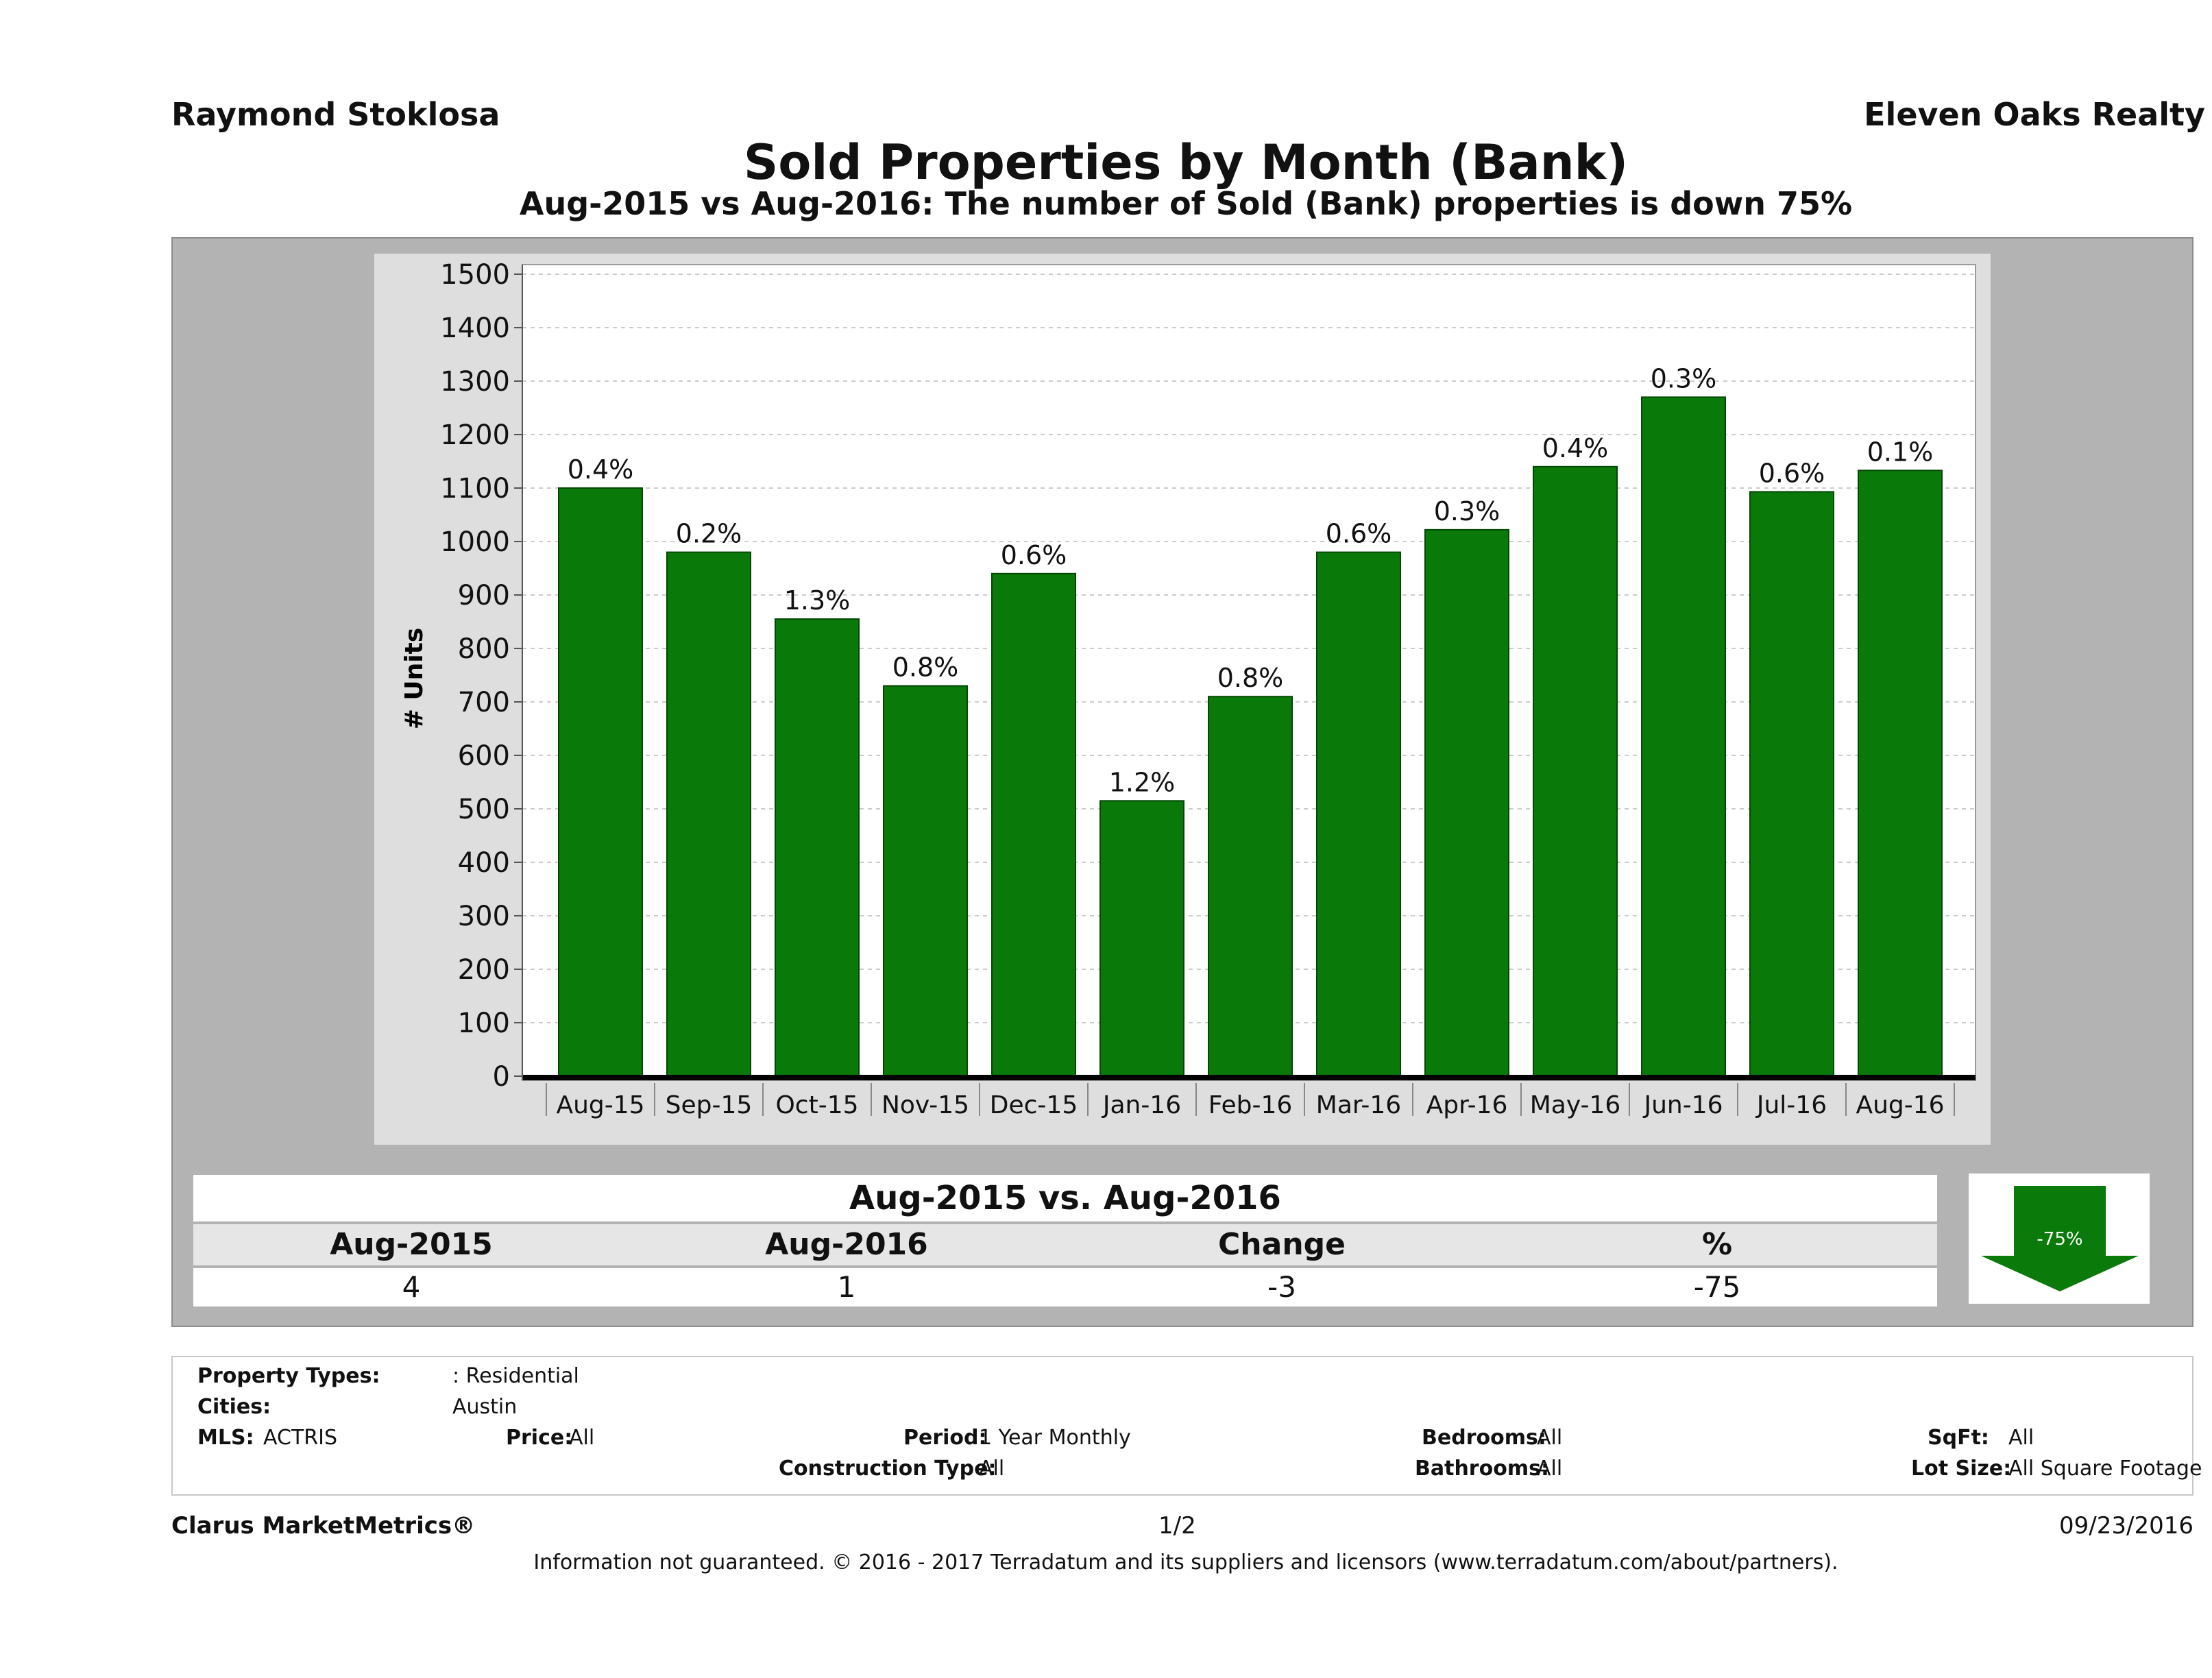 The width and height of the screenshot is (2212, 1678). I want to click on y-tick-label: 700, so click(484, 702).